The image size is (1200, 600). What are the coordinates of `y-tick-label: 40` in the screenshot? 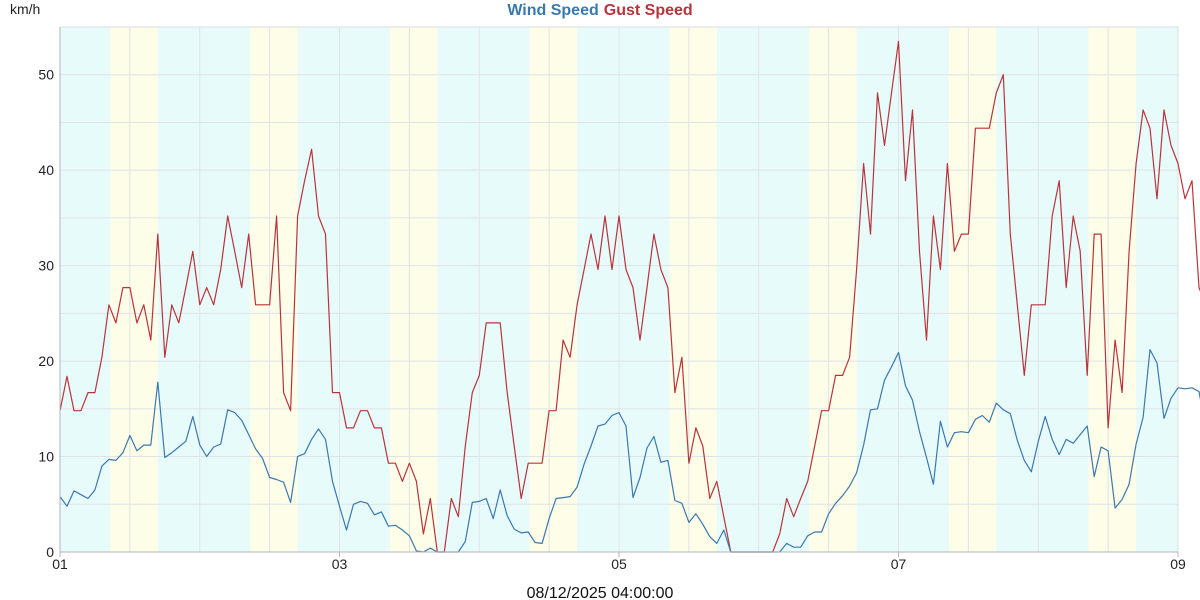 It's located at (46, 170).